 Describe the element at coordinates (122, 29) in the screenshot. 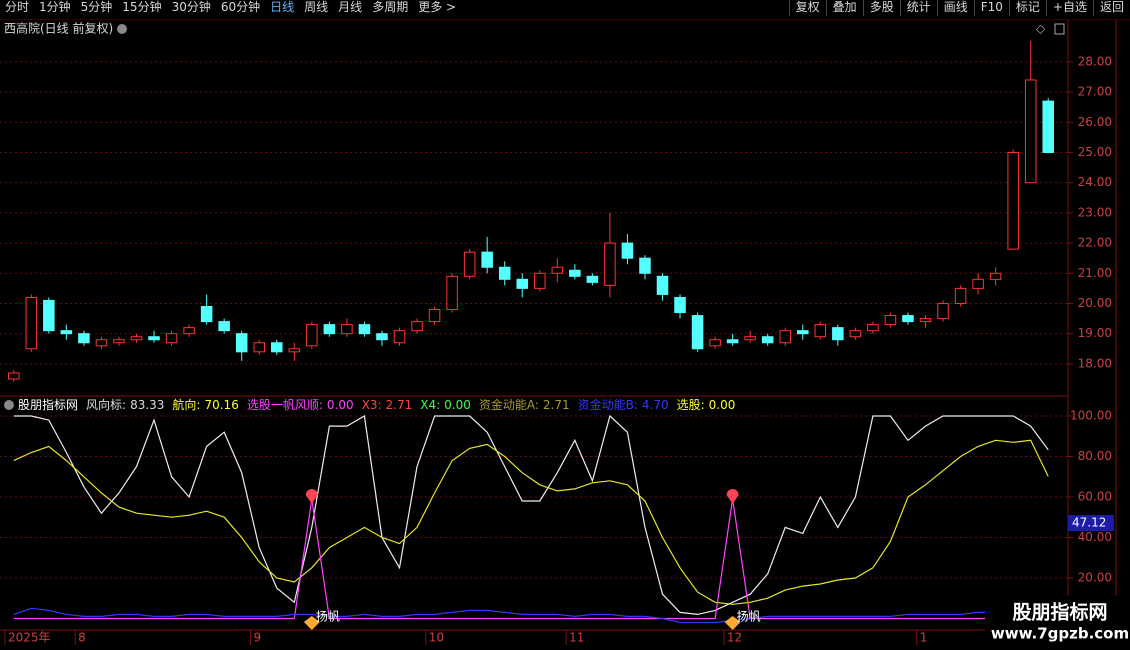

I see `title-menu-icon` at that location.